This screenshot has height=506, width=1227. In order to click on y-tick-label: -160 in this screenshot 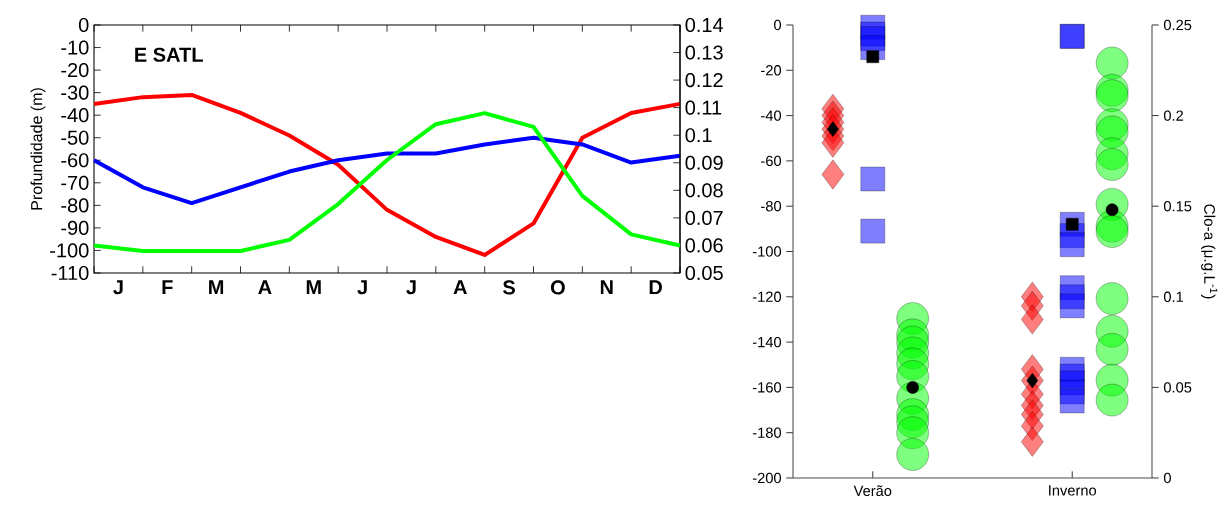, I will do `click(767, 387)`.